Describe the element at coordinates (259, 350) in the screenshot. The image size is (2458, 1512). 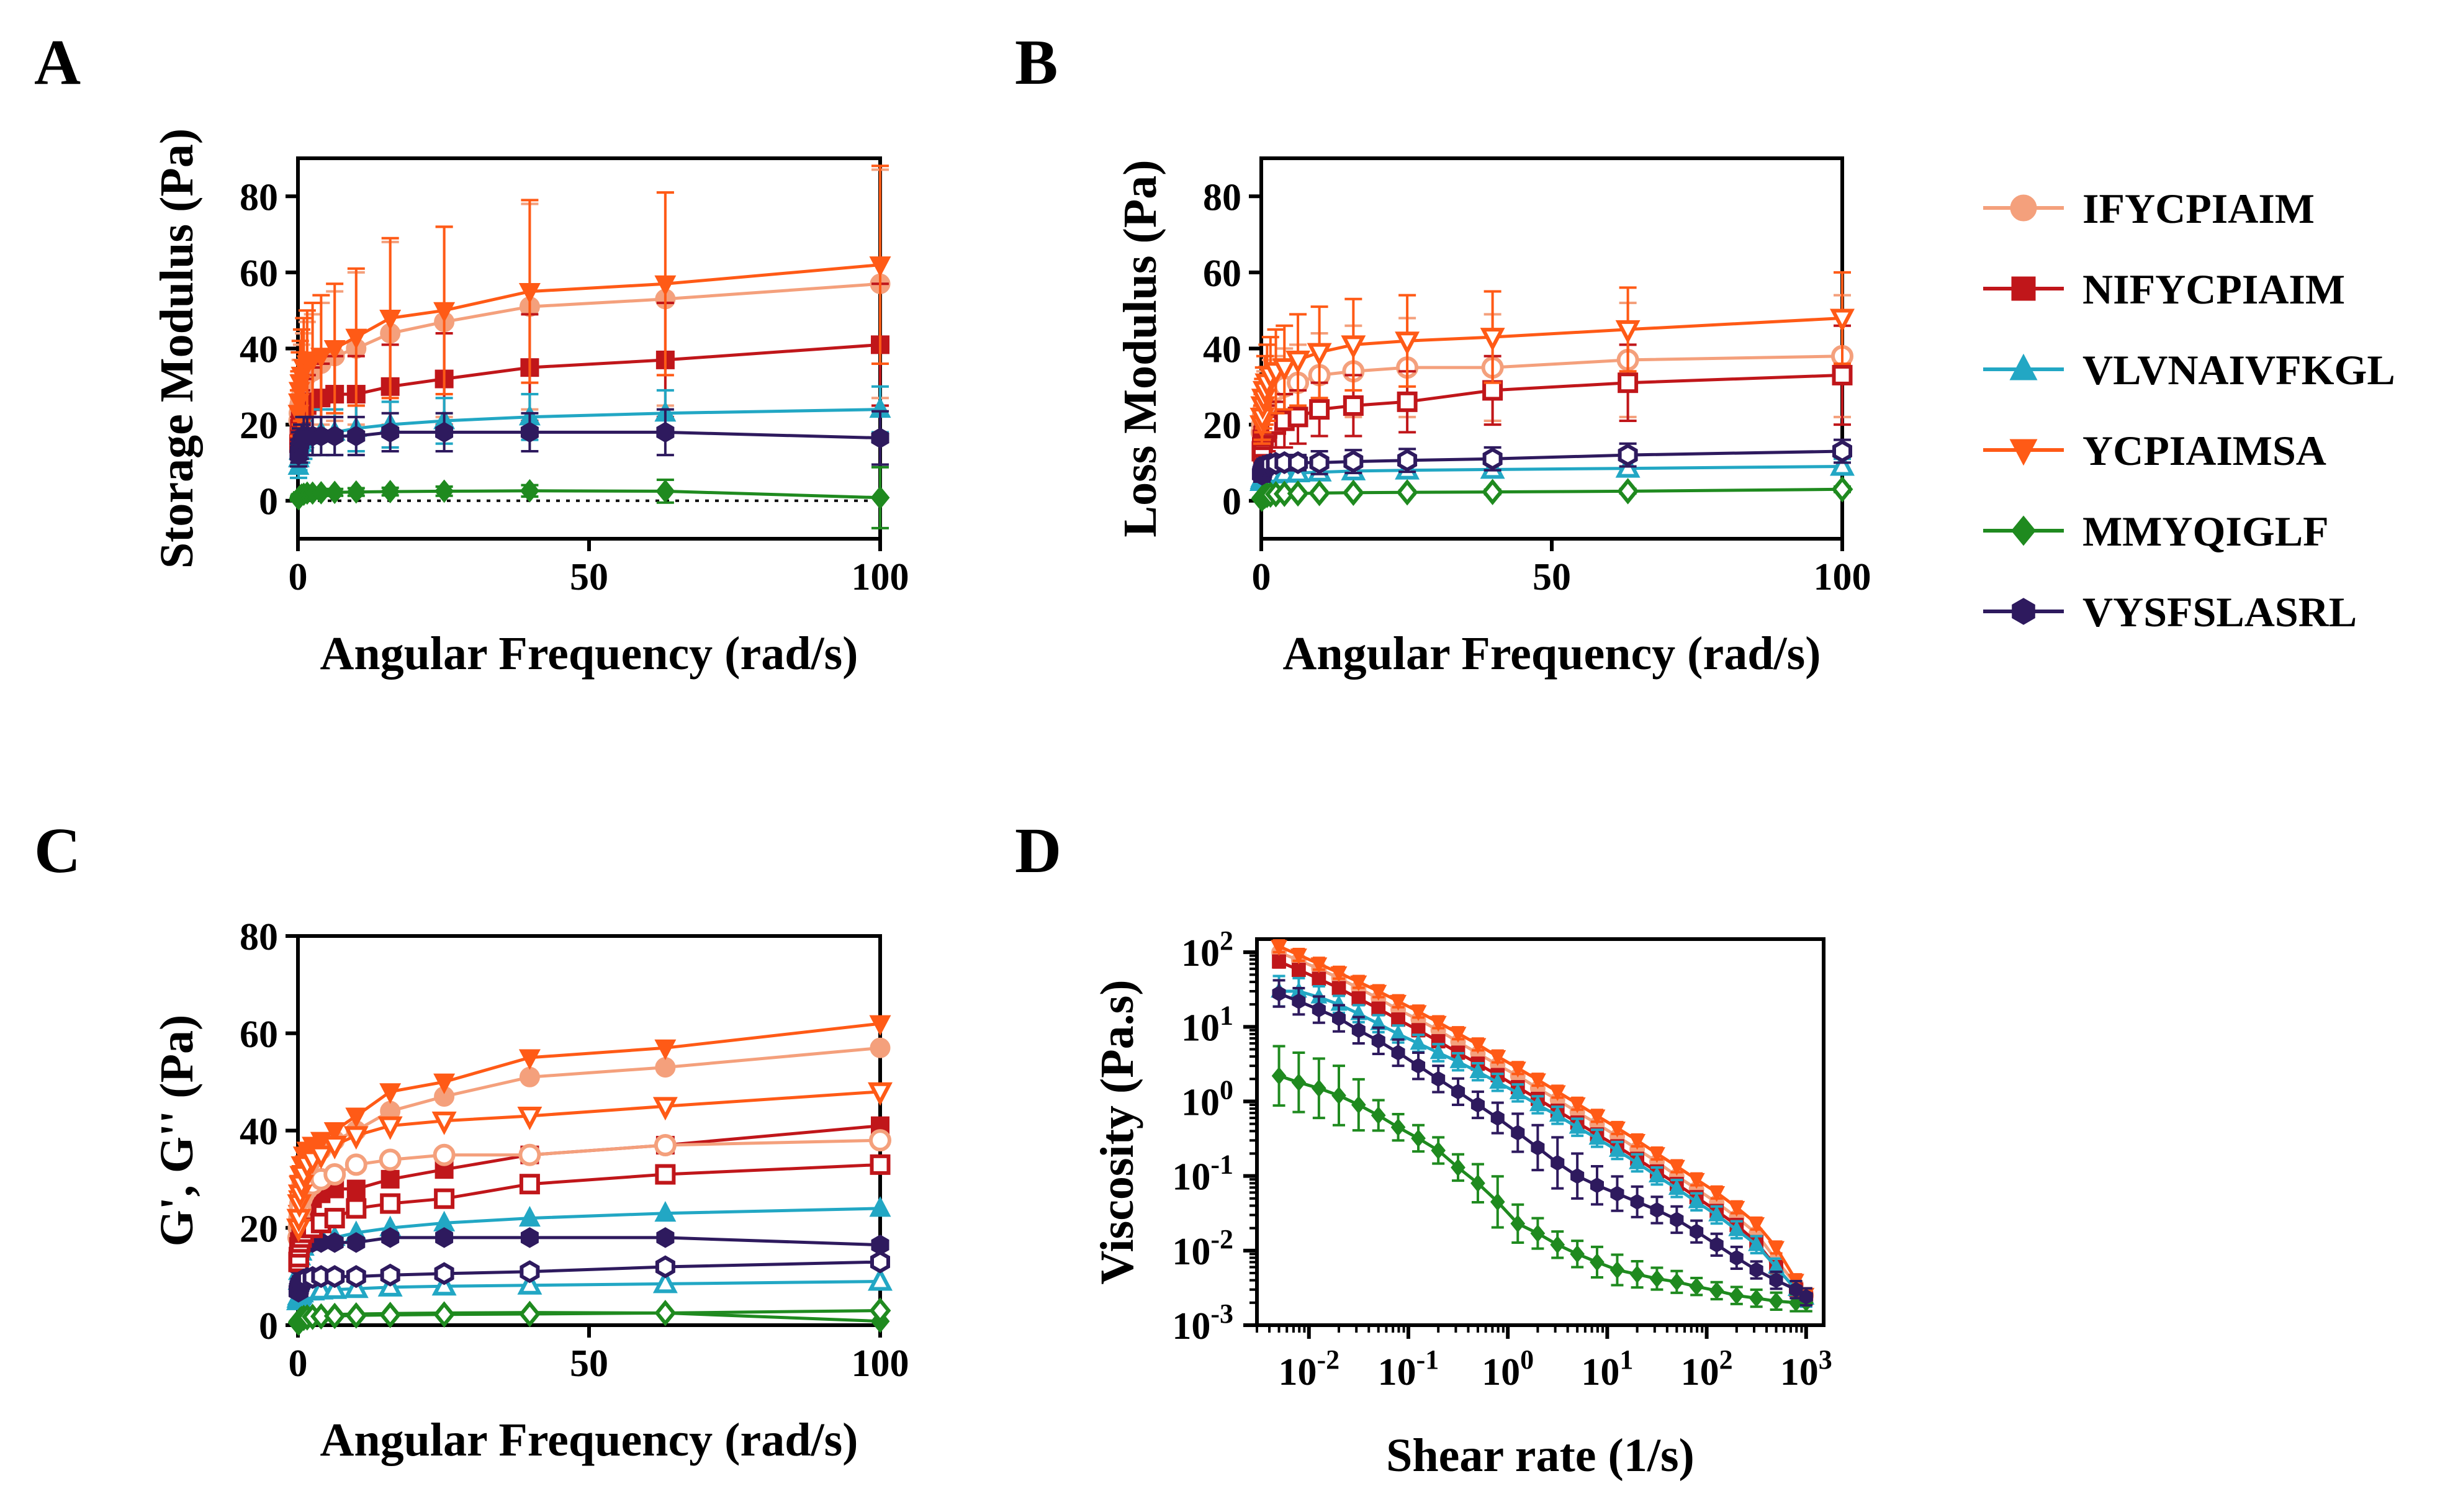
I see `y-tick-label: 40` at that location.